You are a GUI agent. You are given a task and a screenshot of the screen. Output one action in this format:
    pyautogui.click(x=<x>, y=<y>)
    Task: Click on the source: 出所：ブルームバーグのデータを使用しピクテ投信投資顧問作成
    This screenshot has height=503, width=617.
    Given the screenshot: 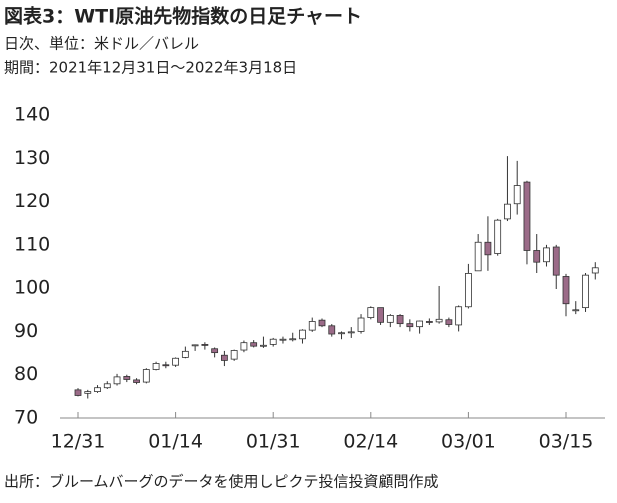 What is the action you would take?
    pyautogui.click(x=221, y=482)
    